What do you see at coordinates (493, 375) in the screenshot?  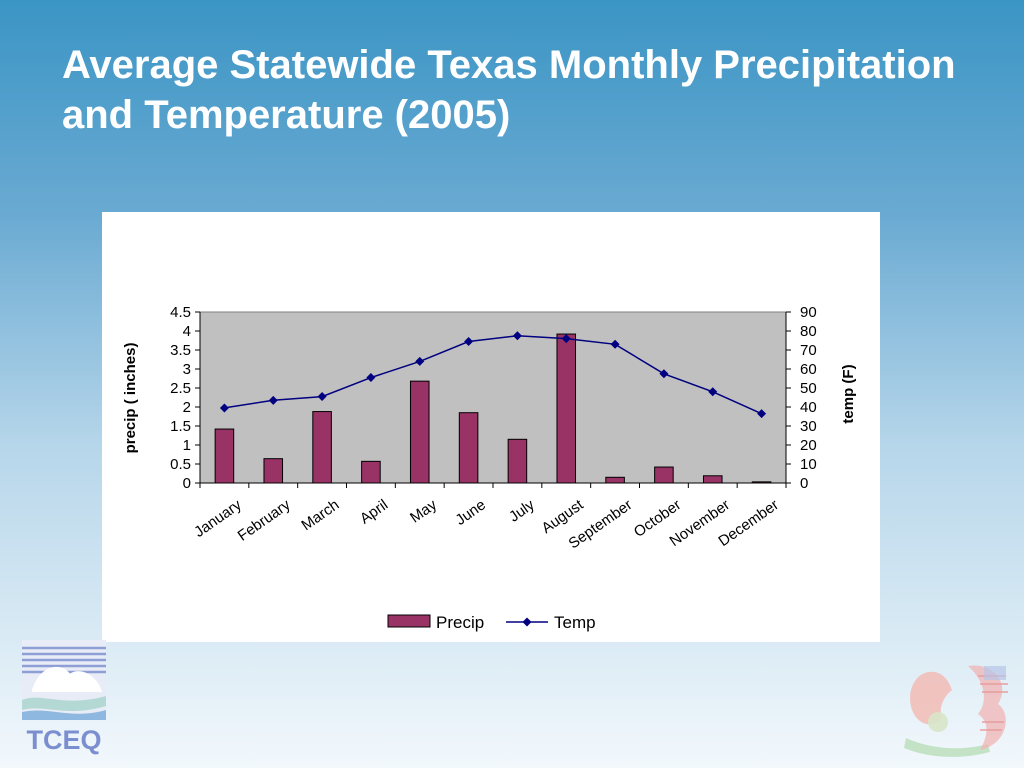 I see `temp-series-line` at bounding box center [493, 375].